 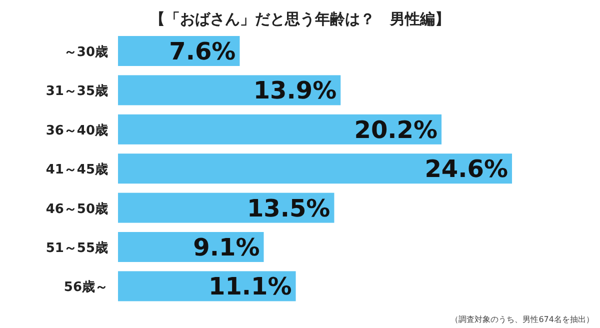 I want to click on y-tick-label: 56歳～, so click(x=86, y=288).